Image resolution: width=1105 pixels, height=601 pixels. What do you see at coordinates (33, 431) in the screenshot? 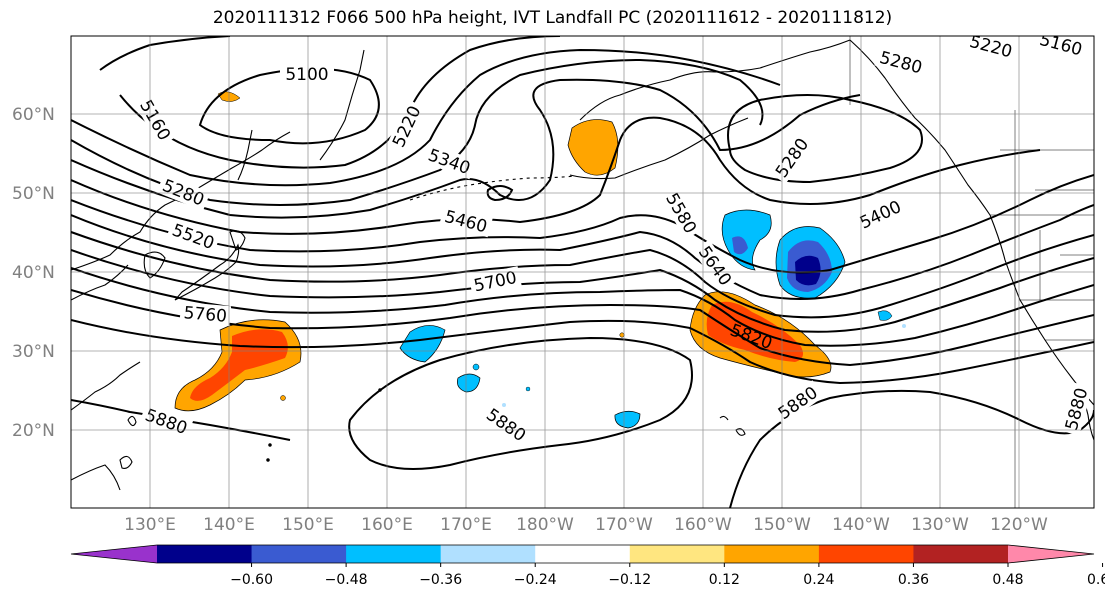
I see `lat-label: 20°N` at bounding box center [33, 431].